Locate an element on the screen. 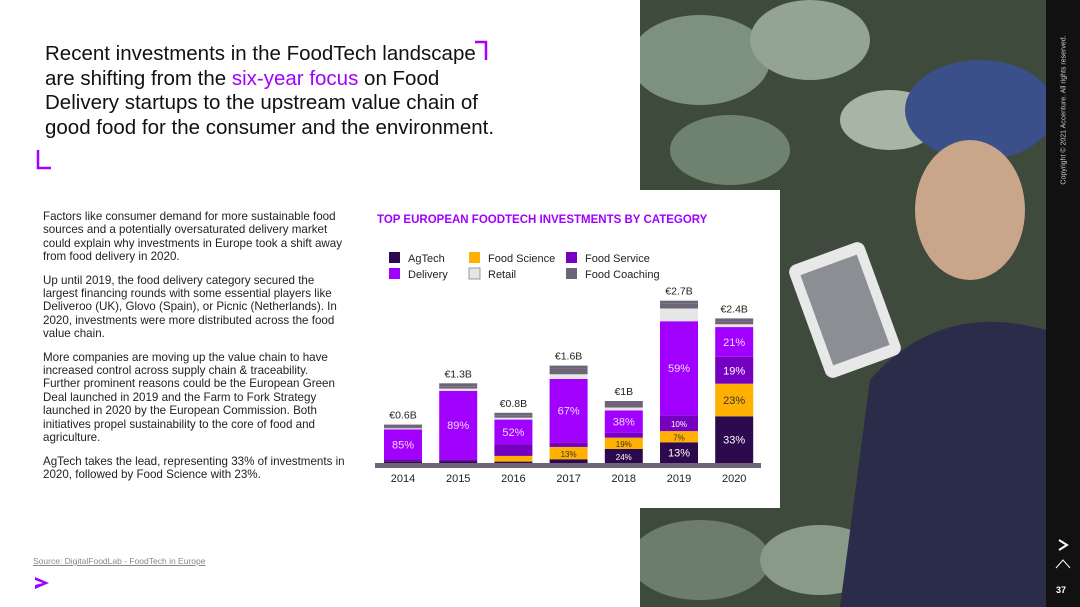 The height and width of the screenshot is (607, 1080). data-label: 59% is located at coordinates (679, 369).